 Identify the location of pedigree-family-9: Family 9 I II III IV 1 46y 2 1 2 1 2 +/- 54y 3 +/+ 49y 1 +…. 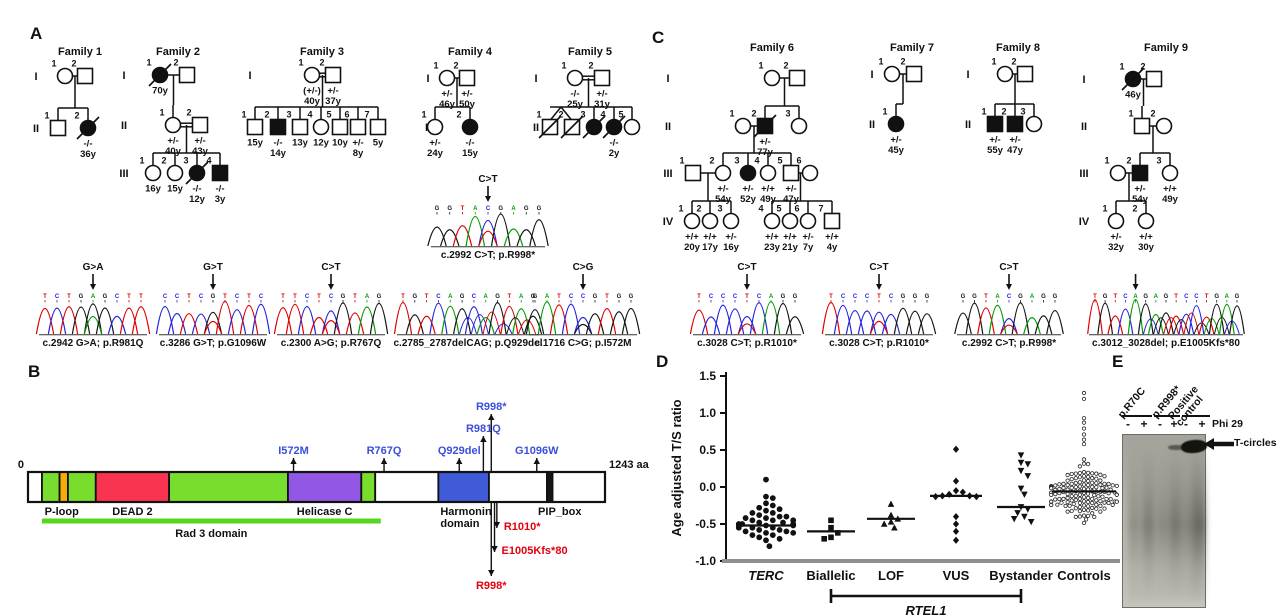
(1176, 147).